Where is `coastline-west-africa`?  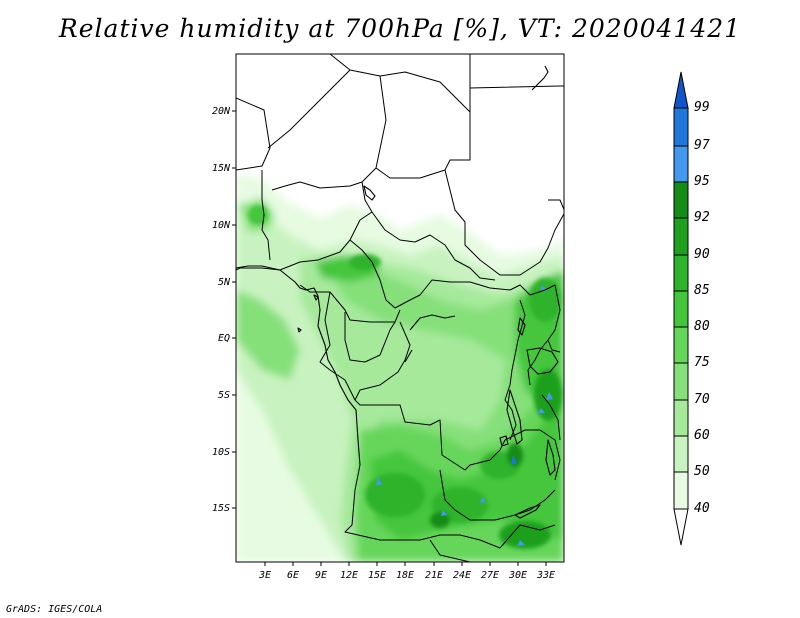
coastline-west-africa is located at coordinates (298, 365).